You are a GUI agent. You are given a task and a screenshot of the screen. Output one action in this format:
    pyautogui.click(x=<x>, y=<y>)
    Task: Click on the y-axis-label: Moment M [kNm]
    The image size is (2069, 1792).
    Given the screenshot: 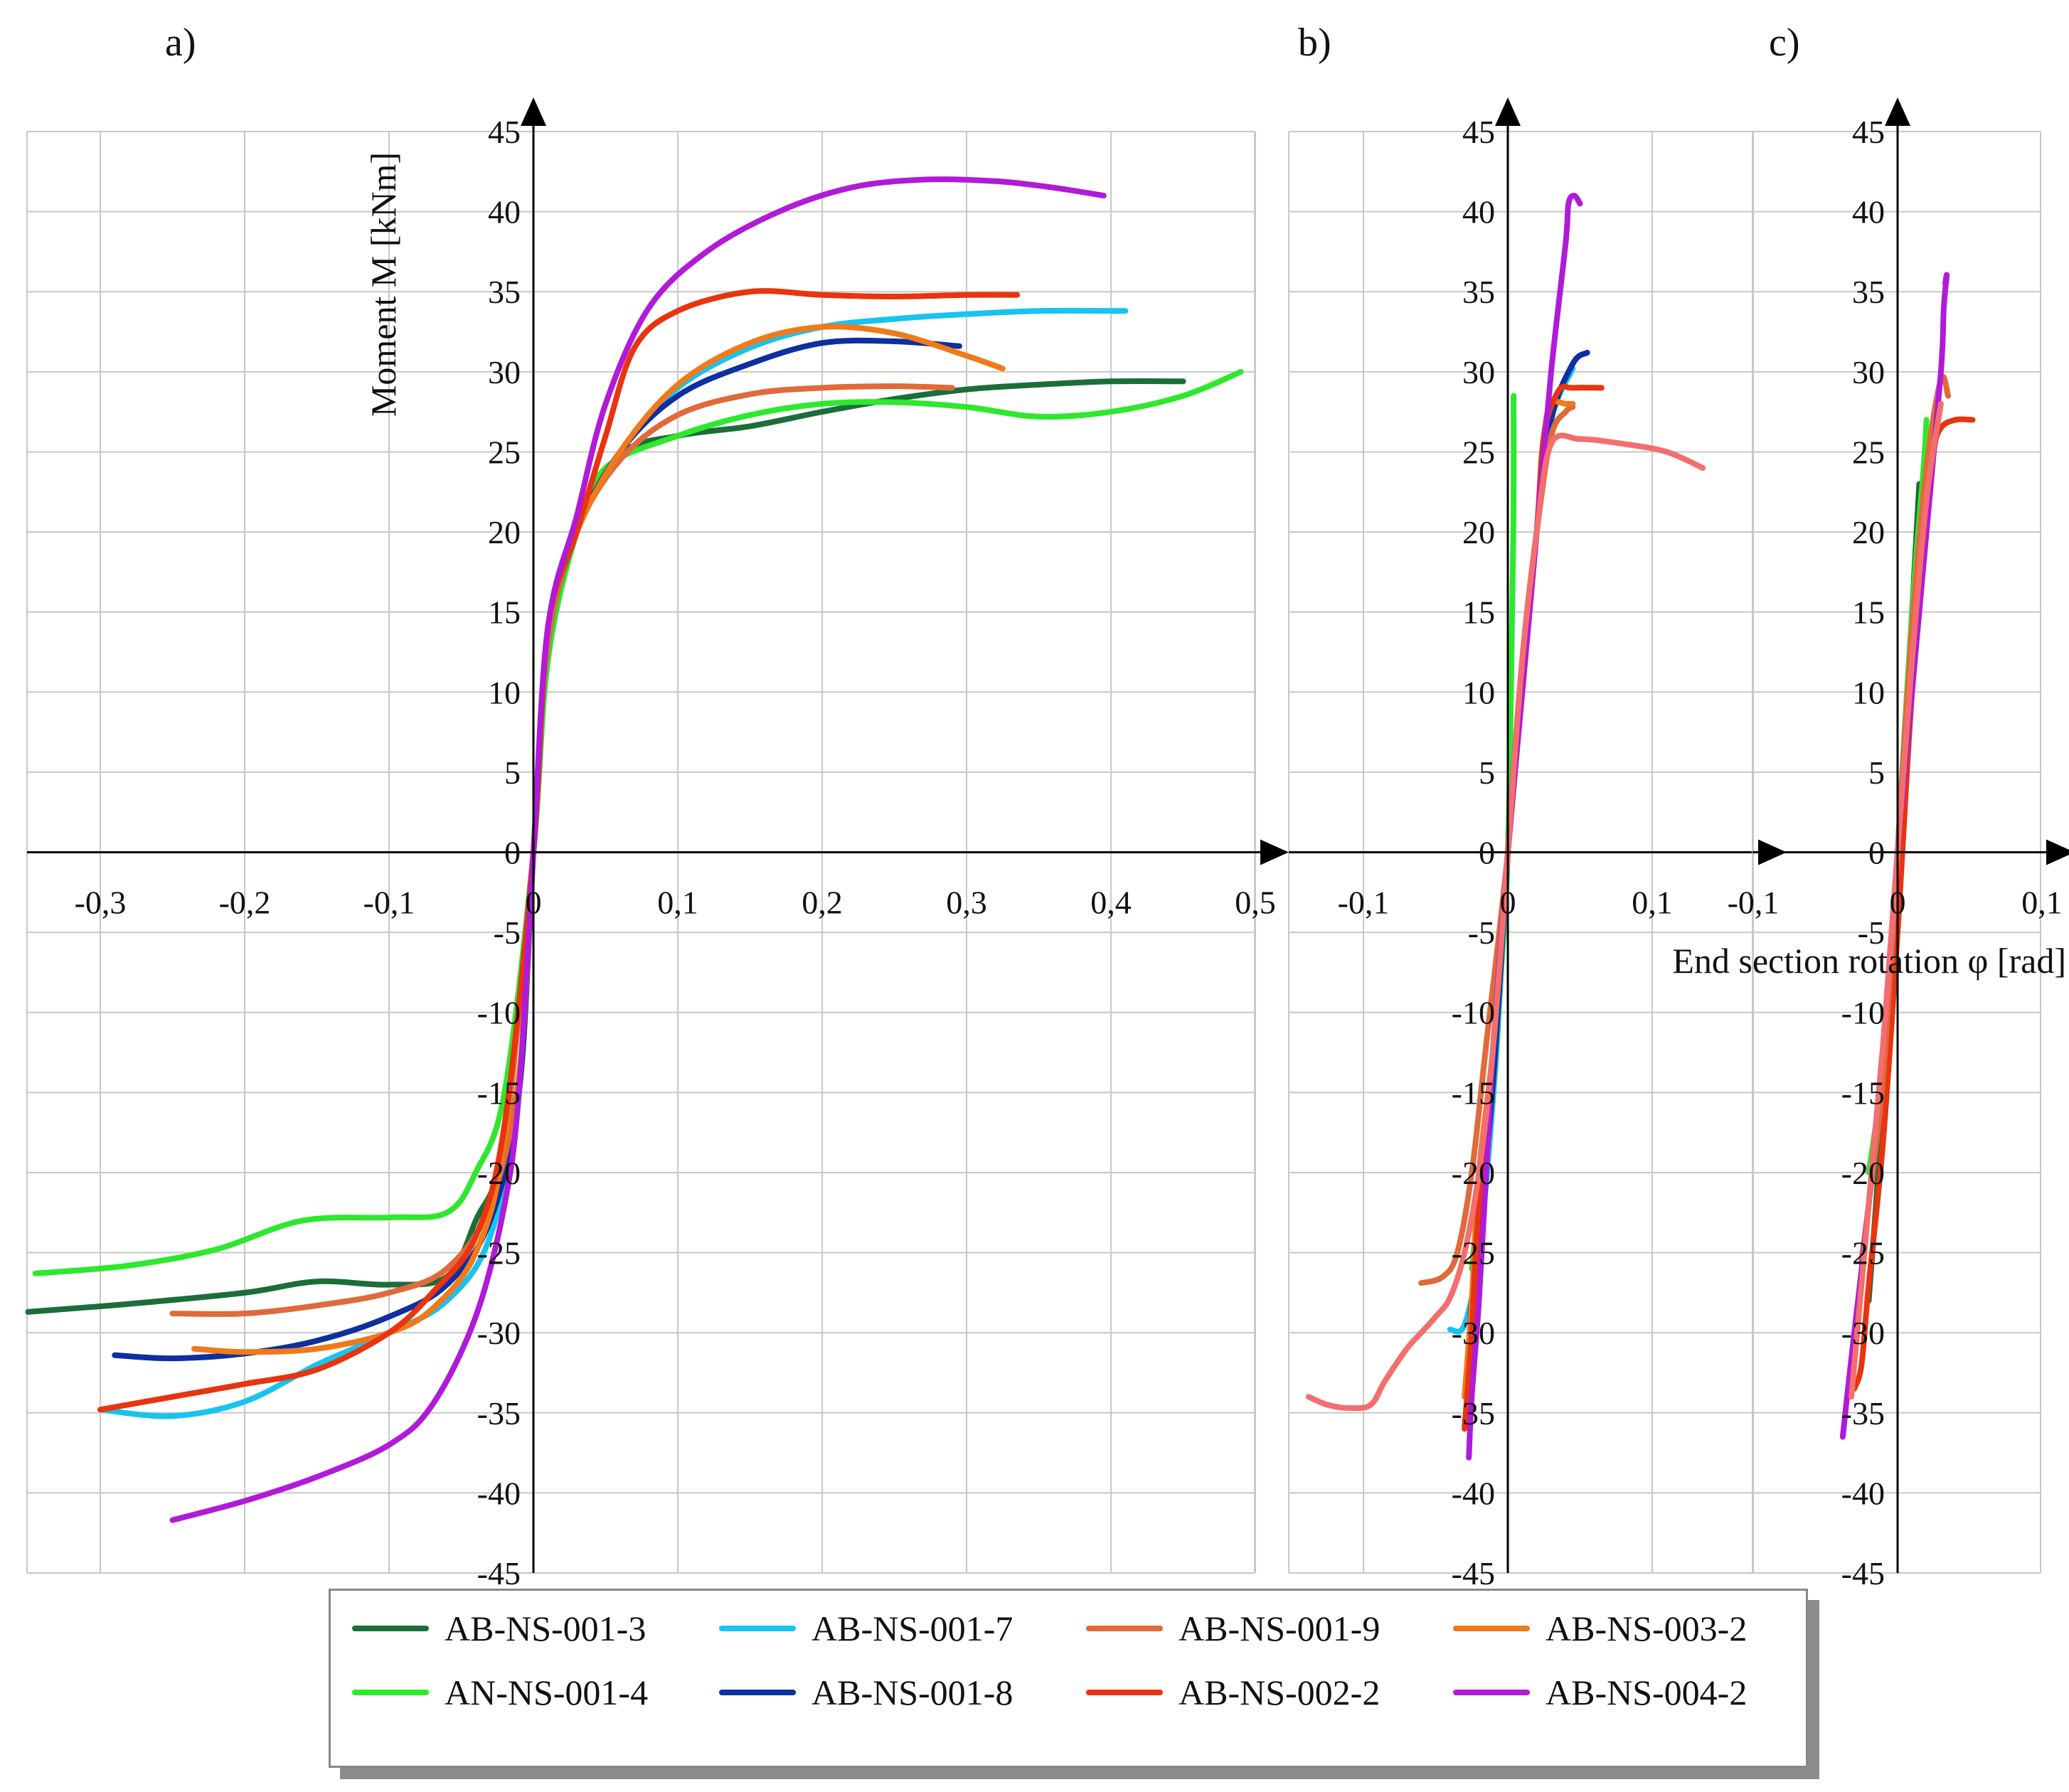 What is the action you would take?
    pyautogui.click(x=383, y=284)
    